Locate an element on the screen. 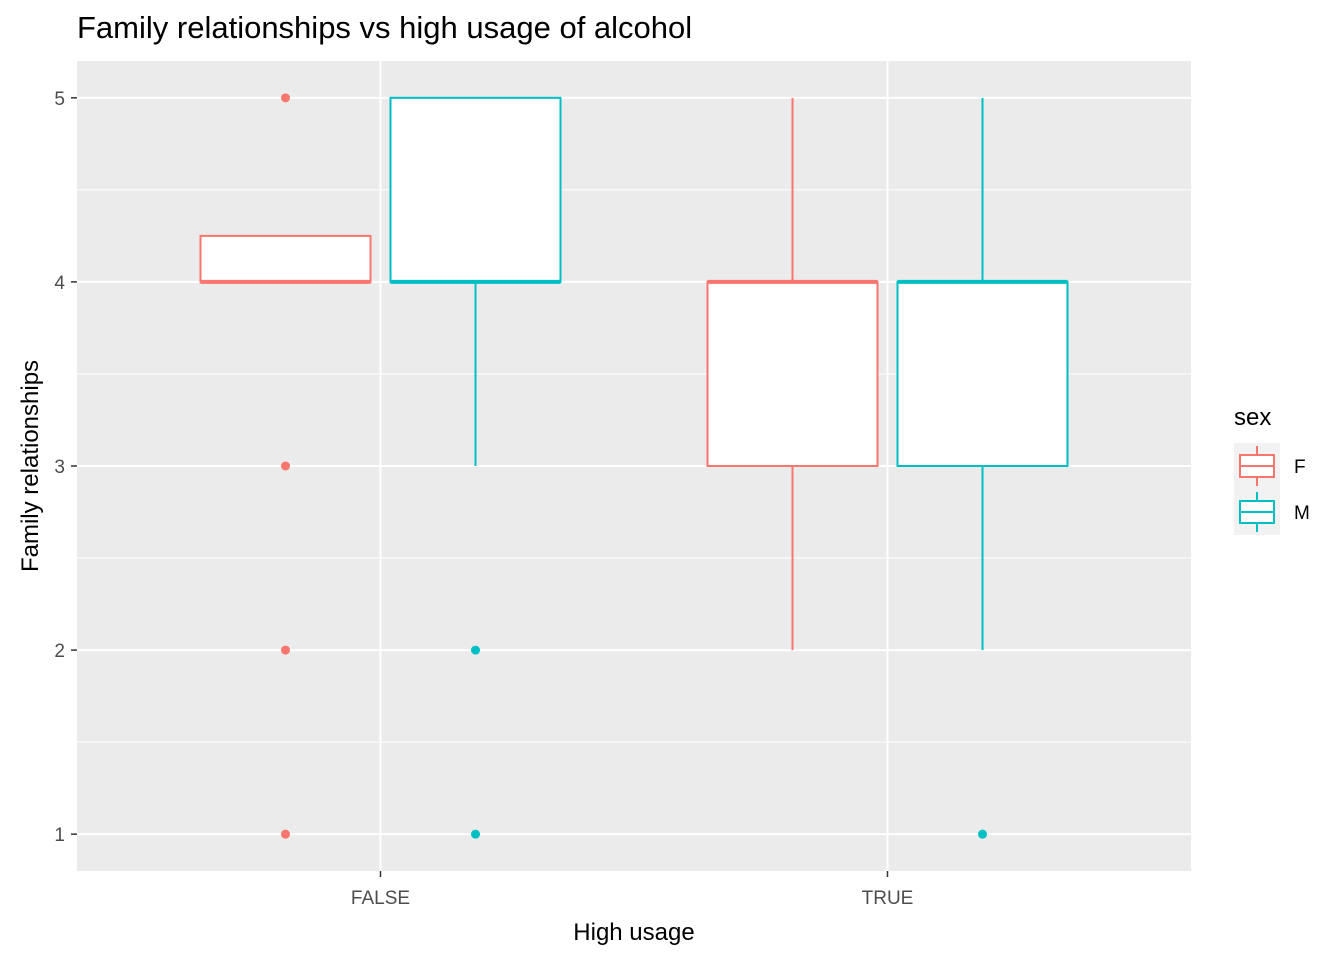  y-tick-label: 1 is located at coordinates (59, 835).